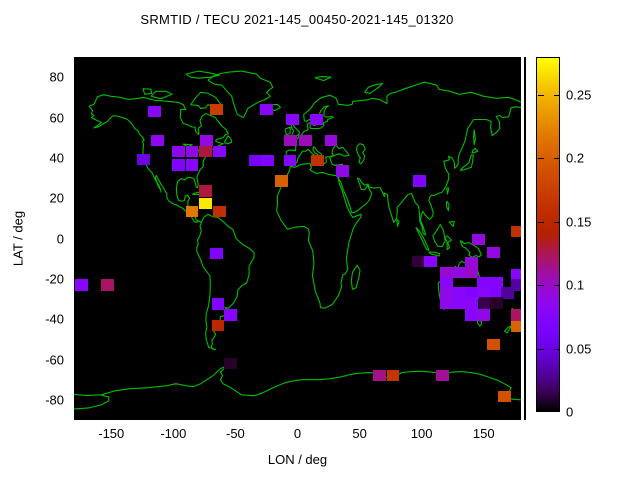  What do you see at coordinates (575, 285) in the screenshot?
I see `colorbar-tick-label: 0.1` at bounding box center [575, 285].